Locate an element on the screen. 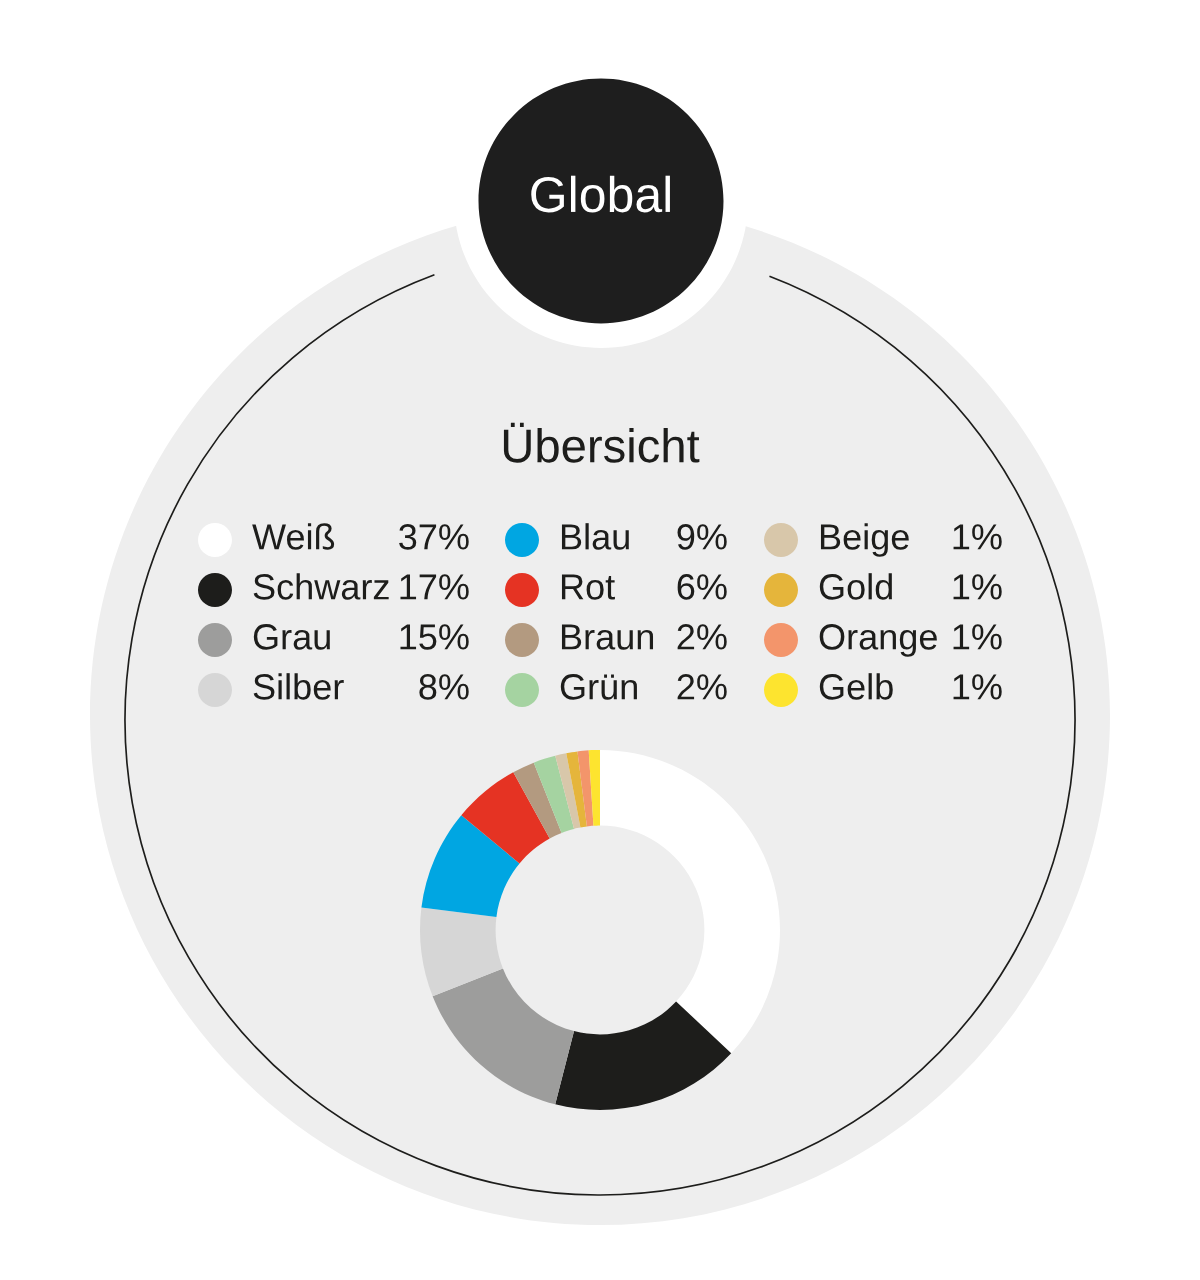 The width and height of the screenshot is (1200, 1280). data-label: 15% is located at coordinates (434, 637).